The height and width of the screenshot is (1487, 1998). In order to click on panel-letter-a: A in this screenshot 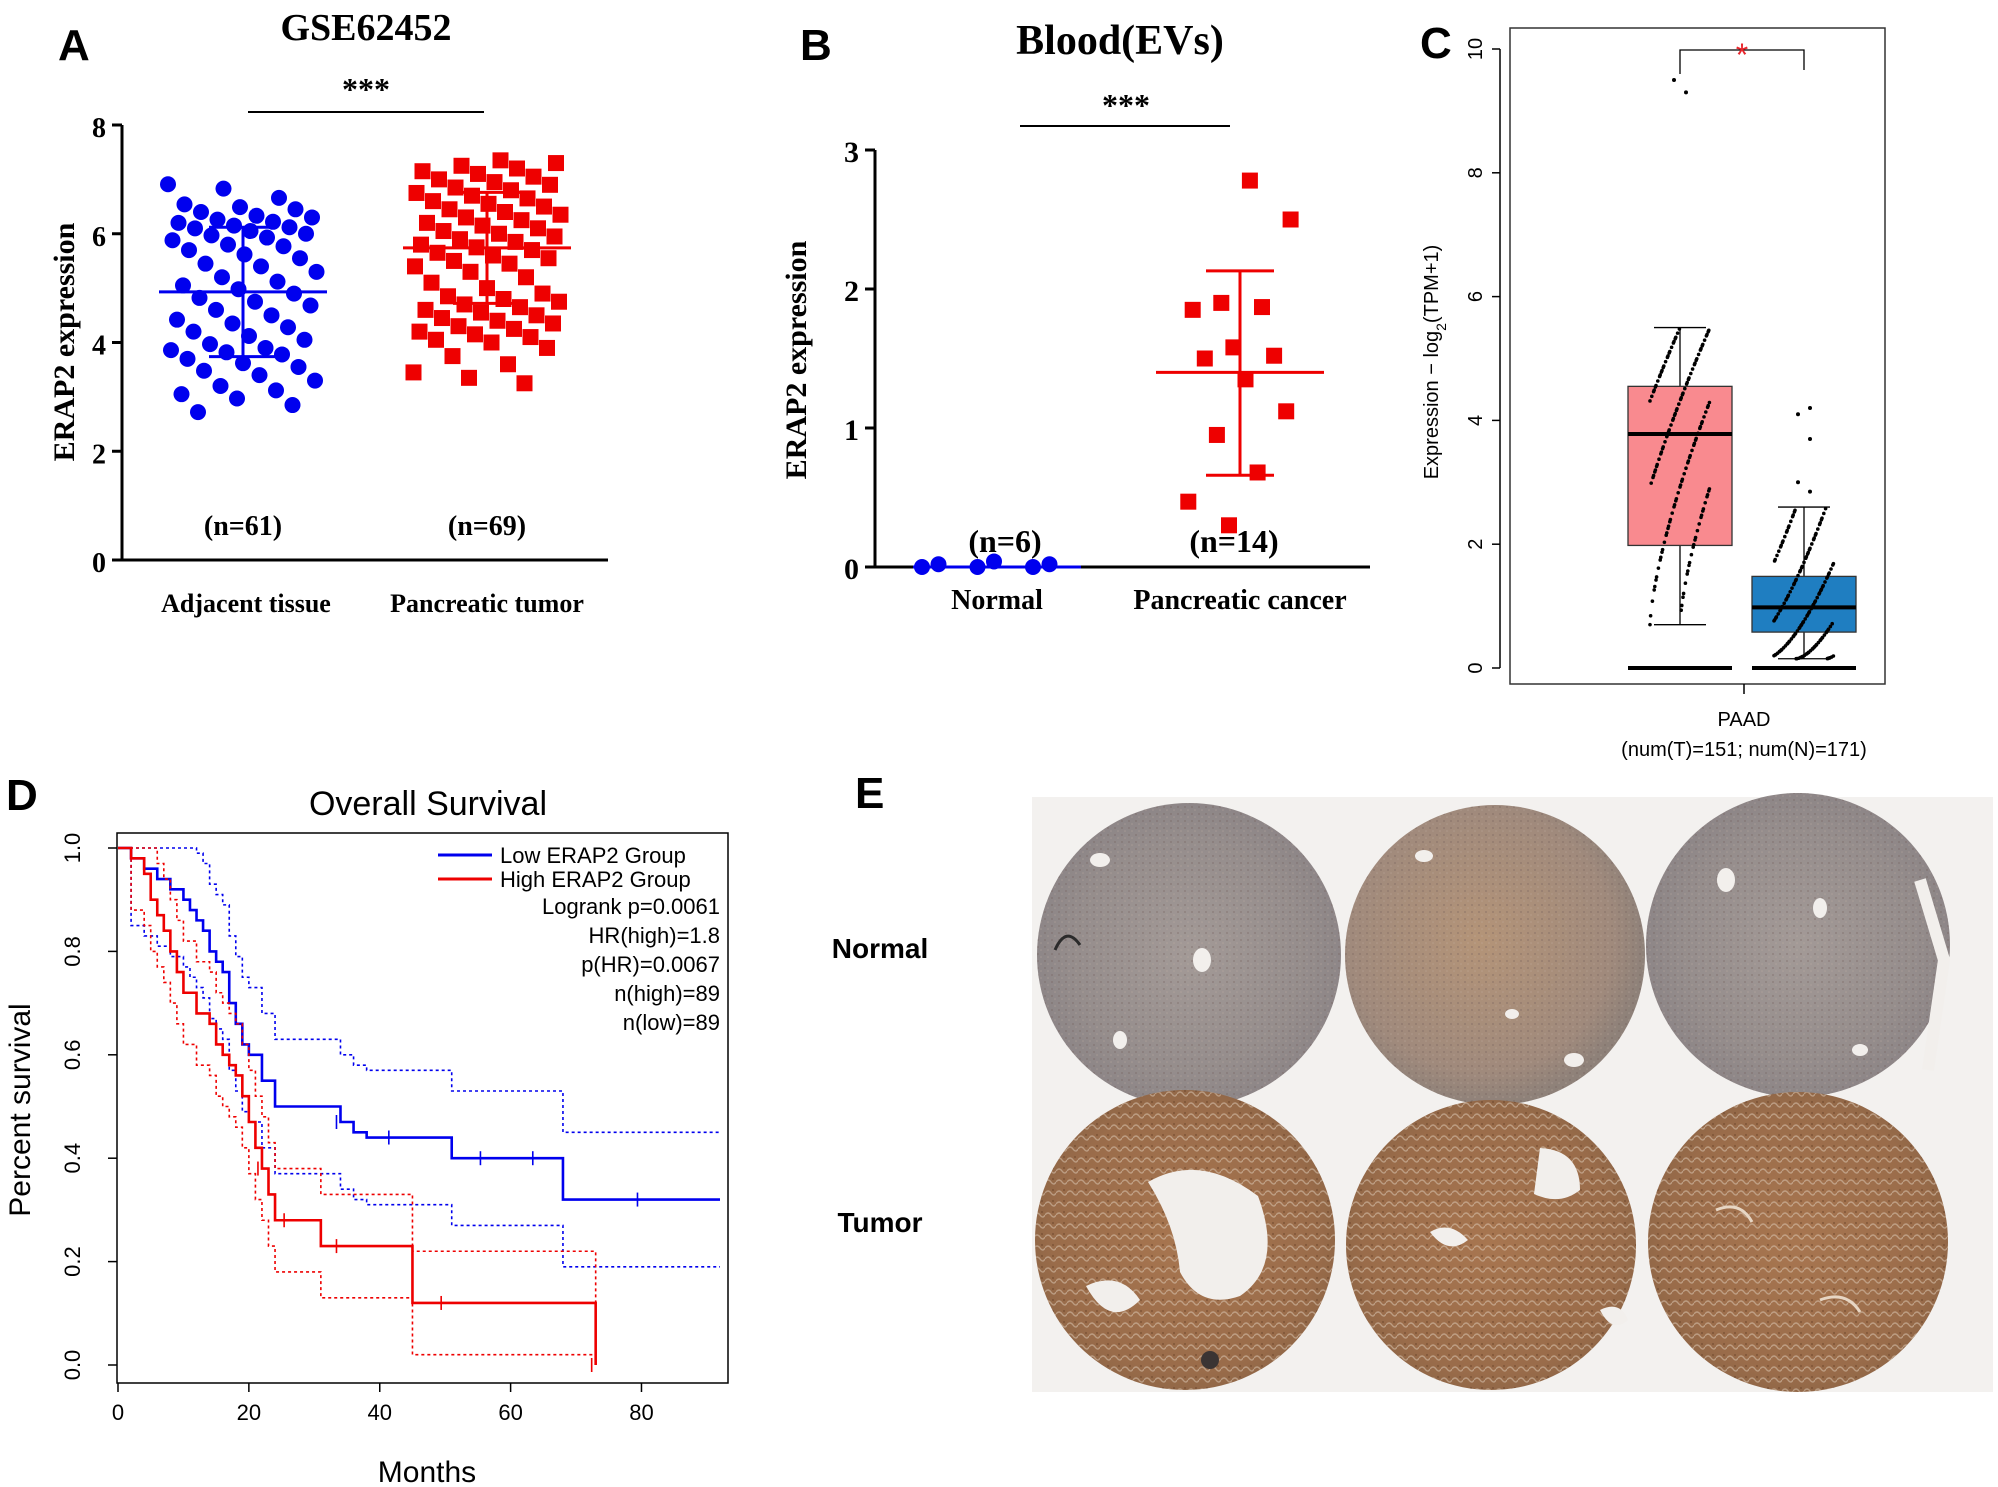, I will do `click(74, 45)`.